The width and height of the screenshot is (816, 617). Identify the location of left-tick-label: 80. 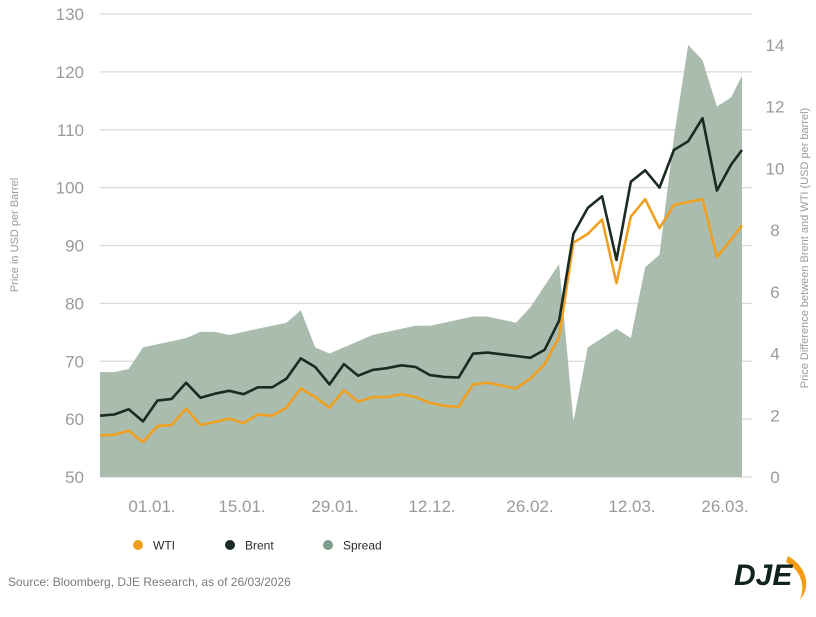
(74, 303).